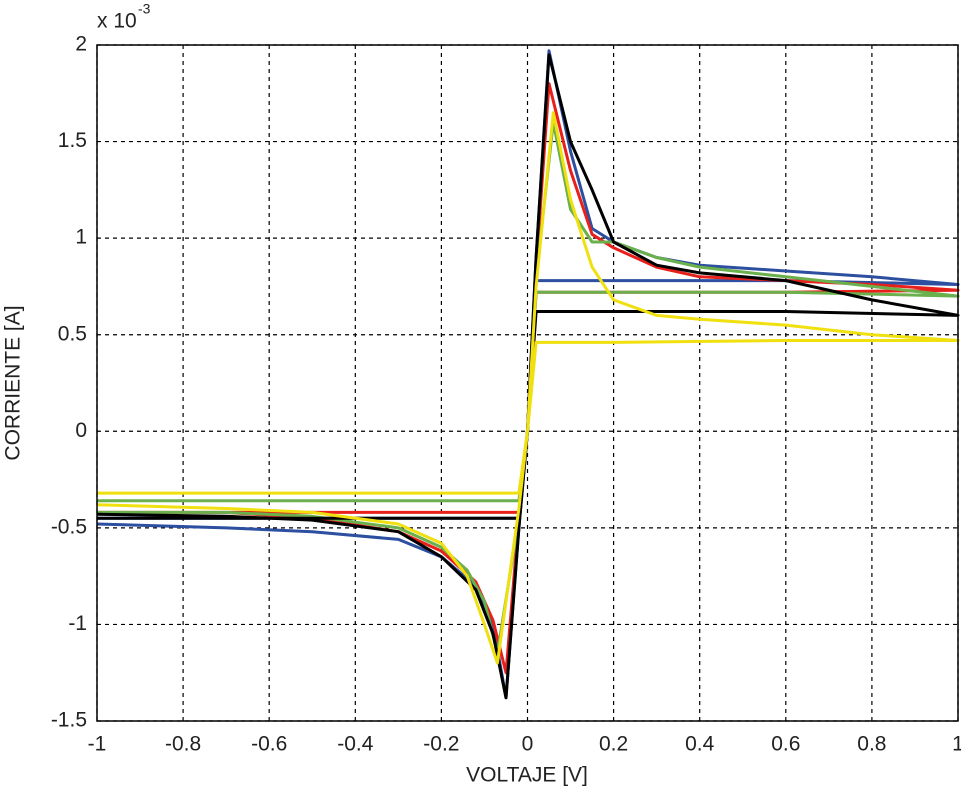 The width and height of the screenshot is (961, 793). Describe the element at coordinates (69, 720) in the screenshot. I see `y-tick-label: -1.5` at that location.